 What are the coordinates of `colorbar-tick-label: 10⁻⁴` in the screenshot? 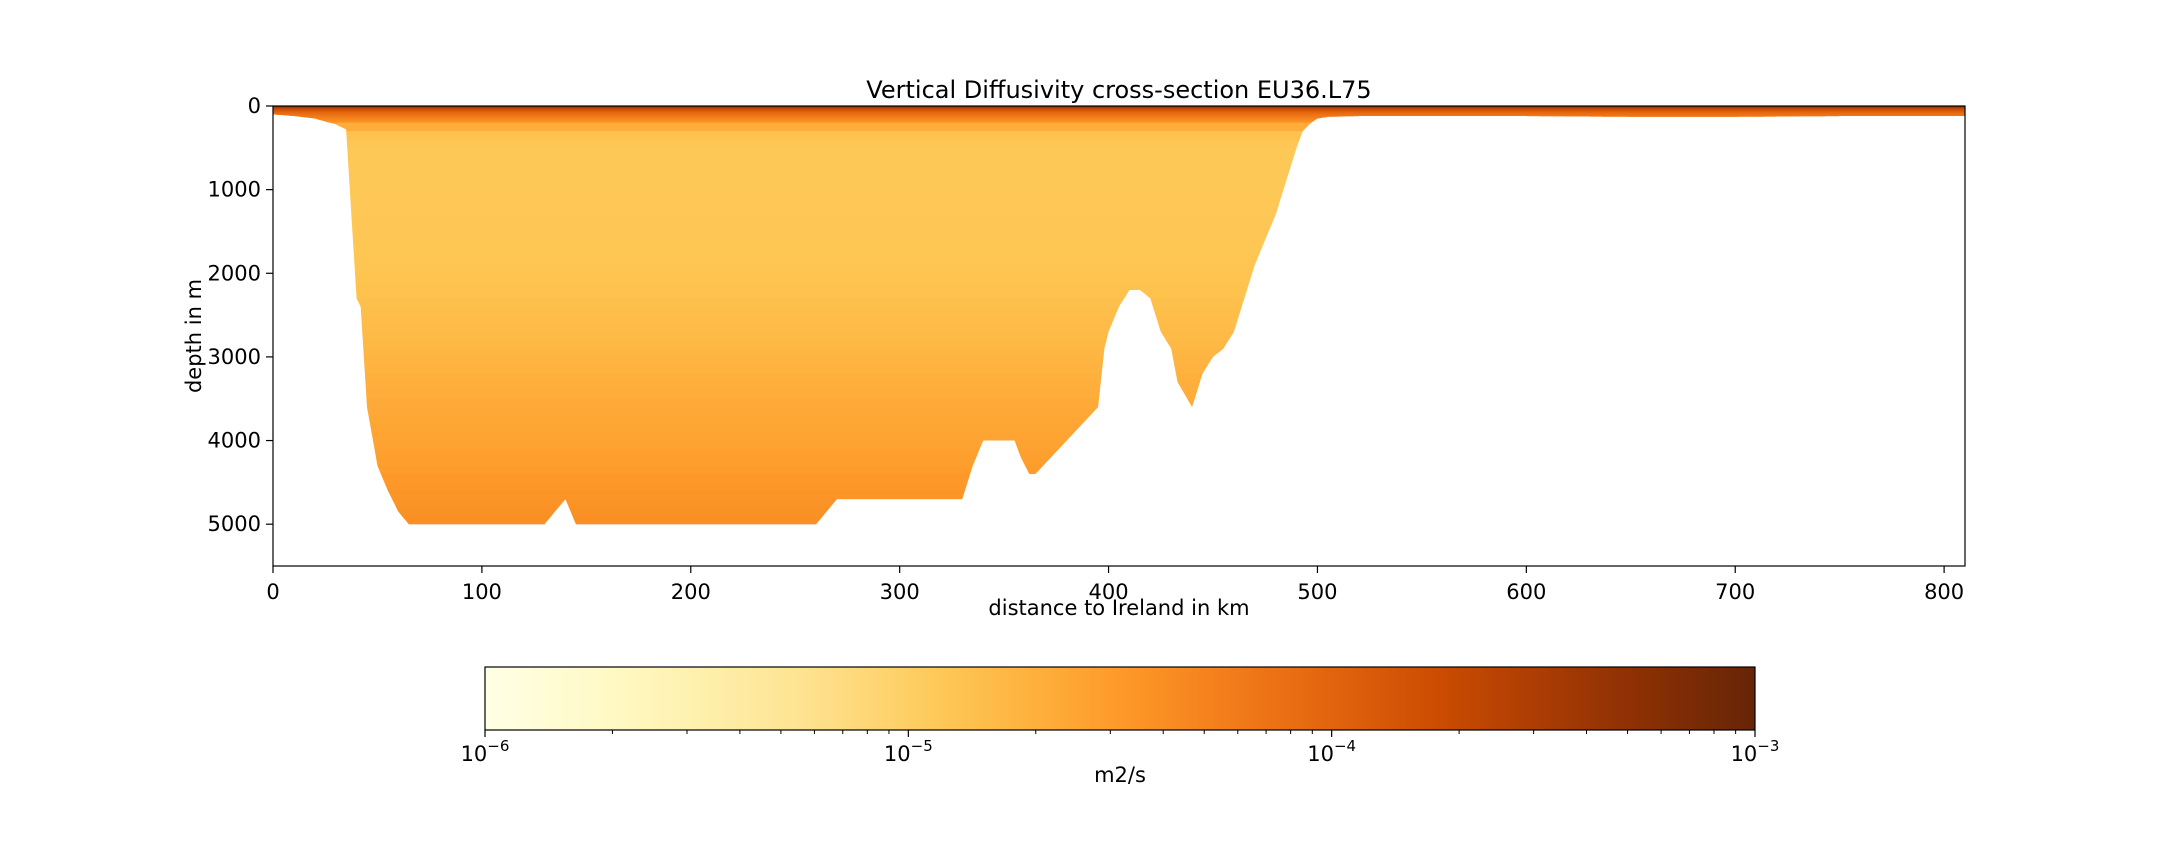 It's located at (1331, 751).